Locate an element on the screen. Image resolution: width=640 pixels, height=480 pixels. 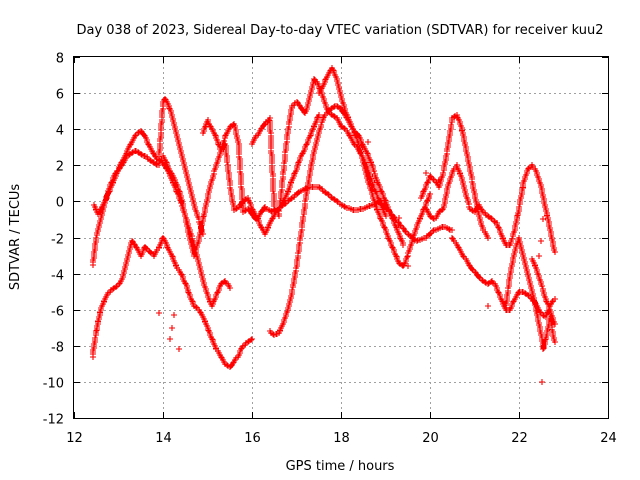
x-tick-label: 18 is located at coordinates (341, 438).